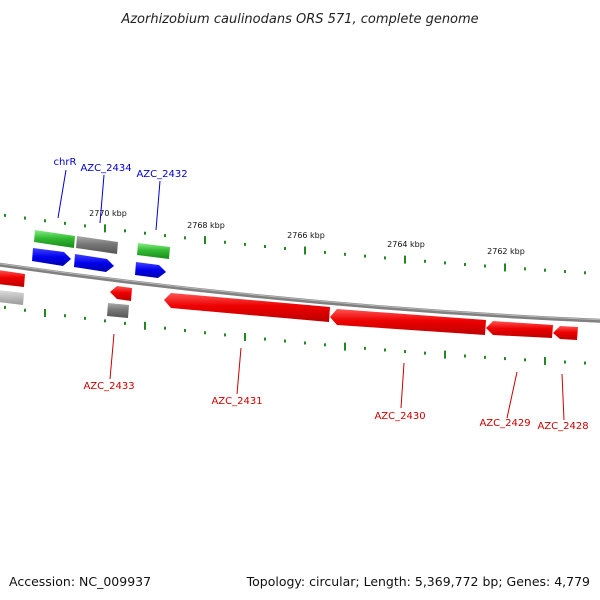  I want to click on gene-feature-azc2431, so click(247, 307).